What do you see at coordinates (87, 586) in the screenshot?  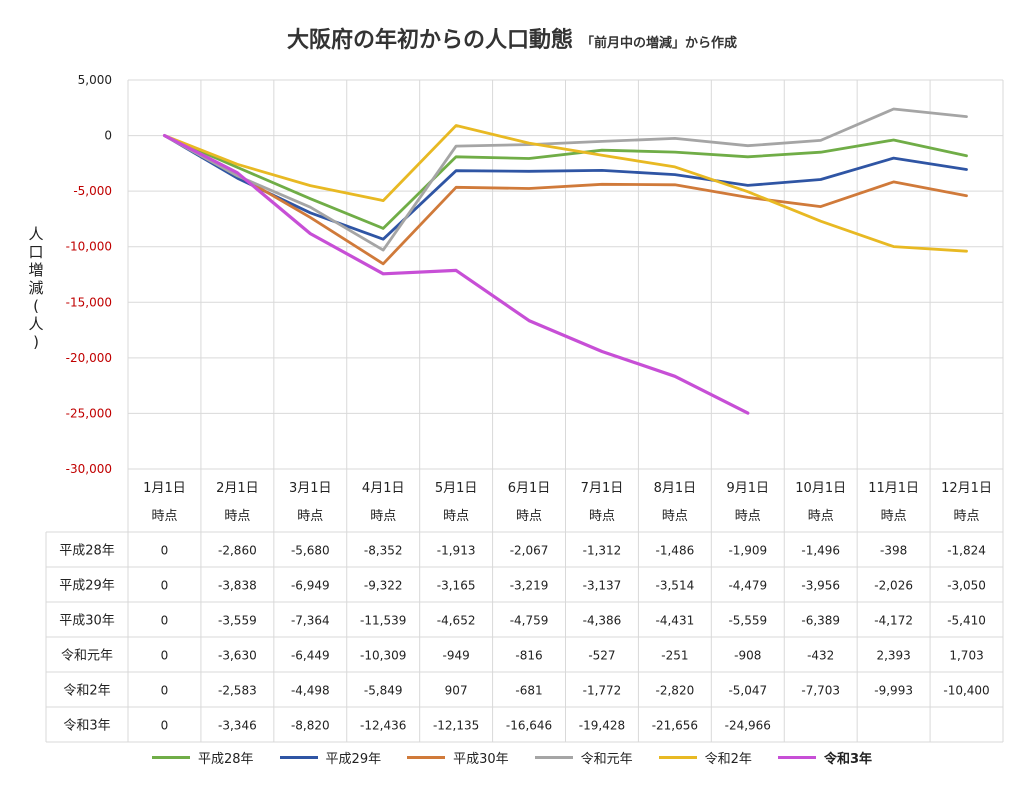 I see `table-row-header: 平成29年` at bounding box center [87, 586].